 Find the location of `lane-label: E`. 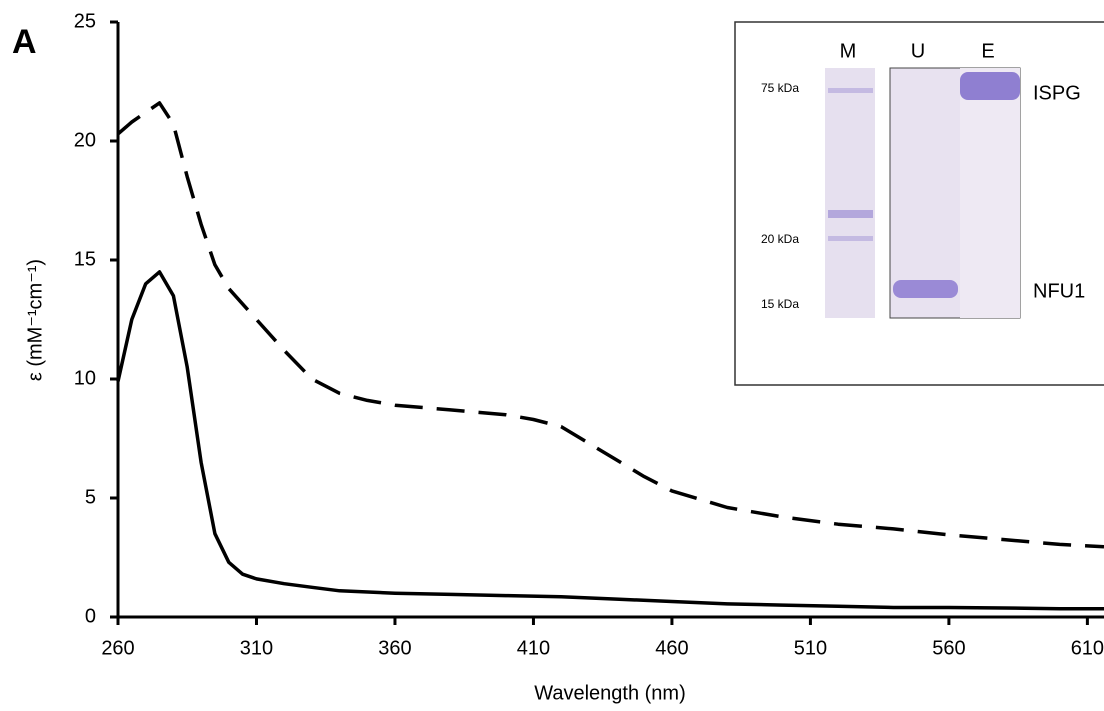

lane-label: E is located at coordinates (987, 51).